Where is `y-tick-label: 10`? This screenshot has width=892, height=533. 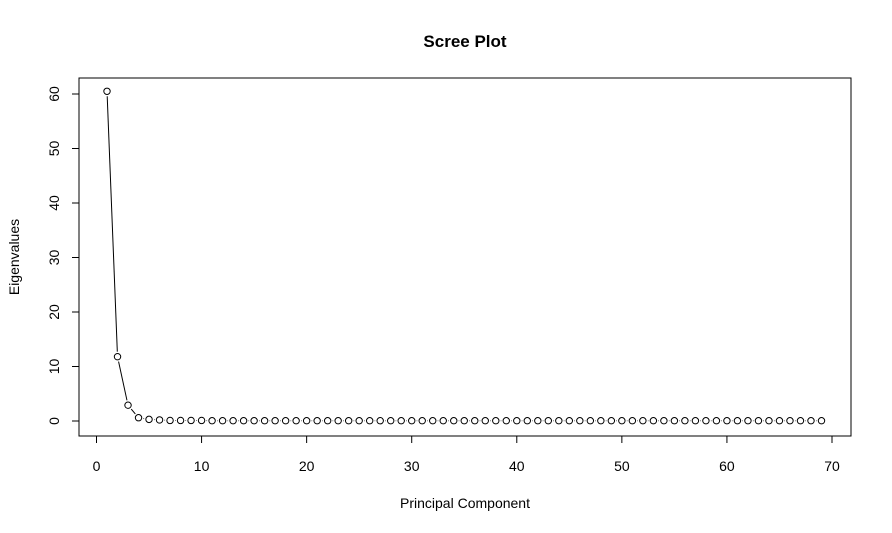 y-tick-label: 10 is located at coordinates (54, 367).